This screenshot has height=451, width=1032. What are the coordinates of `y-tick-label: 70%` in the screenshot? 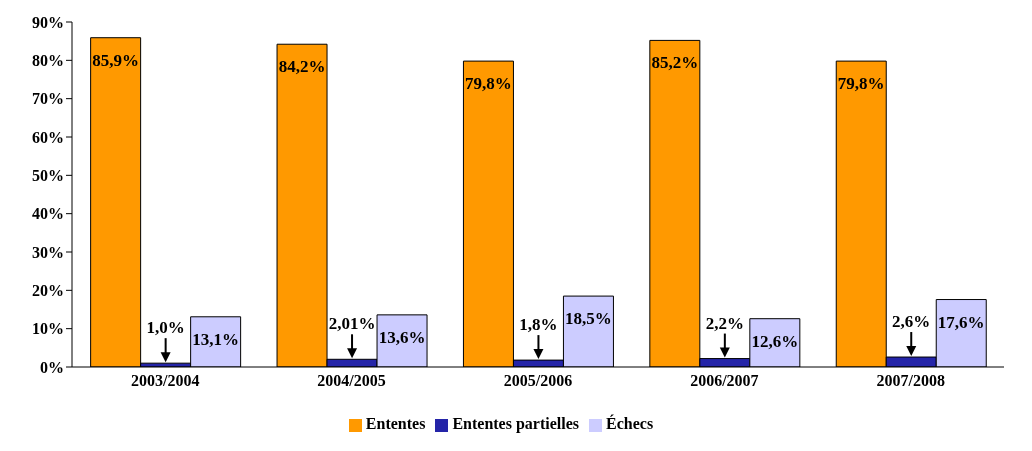 It's located at (48, 99).